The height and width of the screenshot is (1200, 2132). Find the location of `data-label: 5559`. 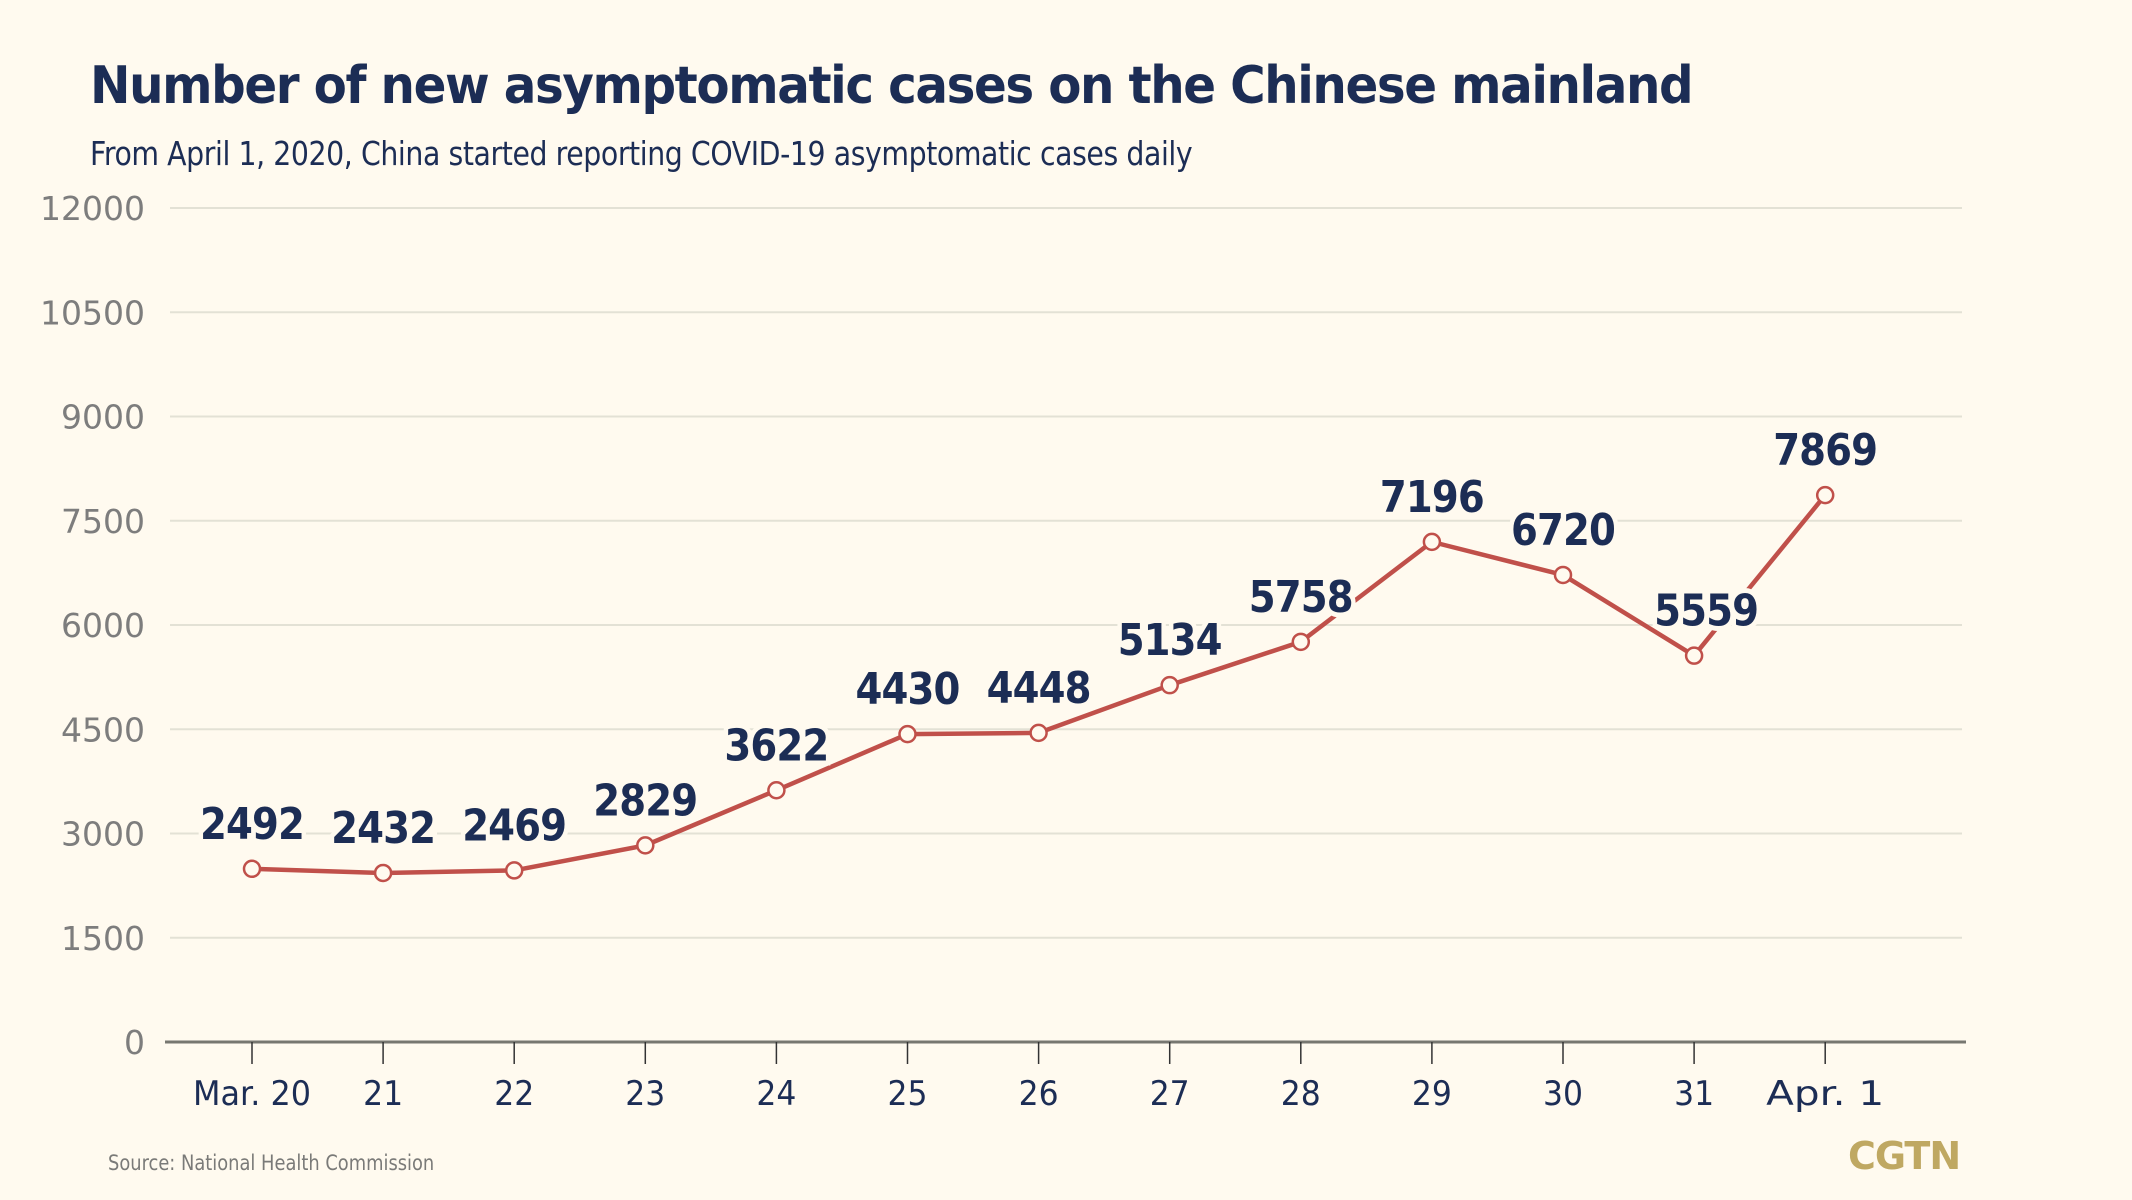

data-label: 5559 is located at coordinates (1706, 611).